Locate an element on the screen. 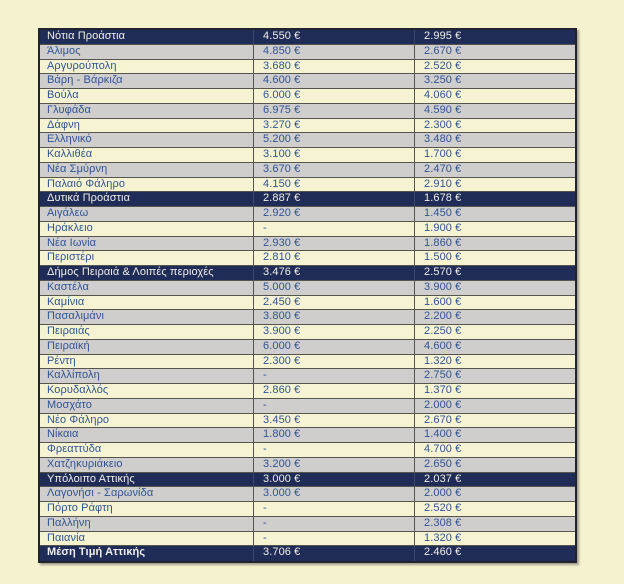 The height and width of the screenshot is (584, 624). table-section-row: Νότια Προάστια 4.550 € 2.995 € is located at coordinates (307, 37).